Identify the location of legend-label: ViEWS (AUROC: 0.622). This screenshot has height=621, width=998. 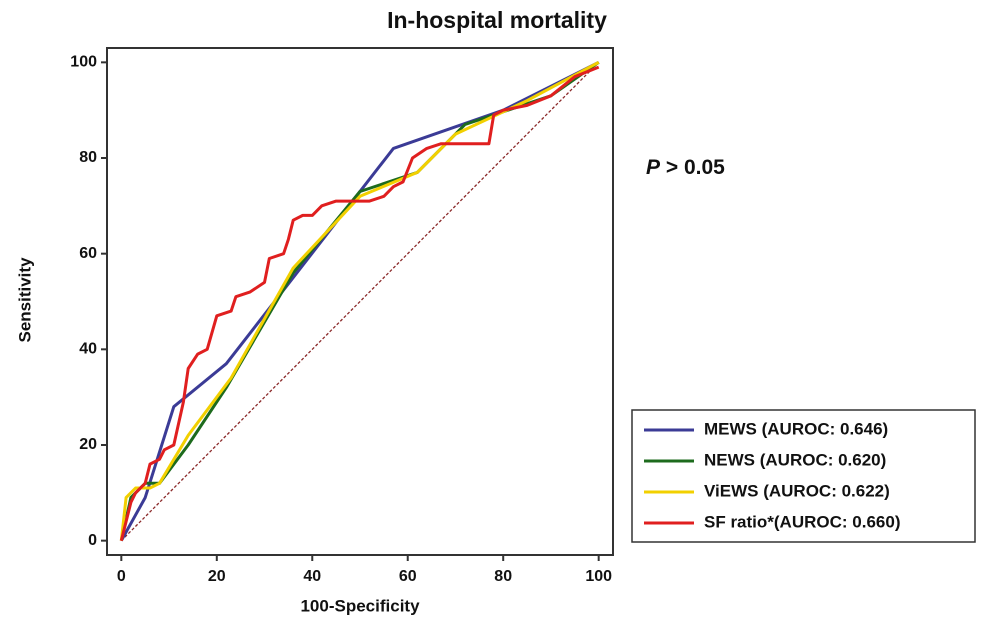
(797, 490).